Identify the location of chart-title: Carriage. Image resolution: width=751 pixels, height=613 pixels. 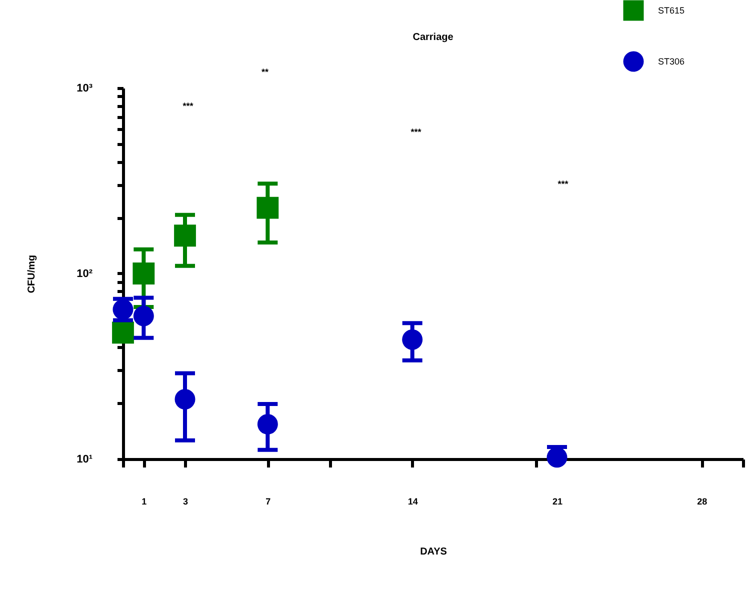
(433, 37).